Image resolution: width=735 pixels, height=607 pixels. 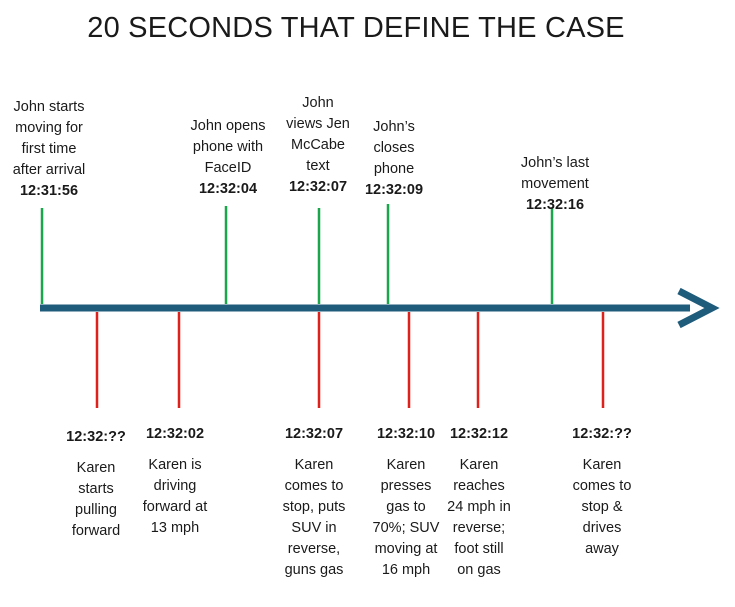 What do you see at coordinates (175, 496) in the screenshot?
I see `karen-event-2-text: Karen is driving forward at 13 mph` at bounding box center [175, 496].